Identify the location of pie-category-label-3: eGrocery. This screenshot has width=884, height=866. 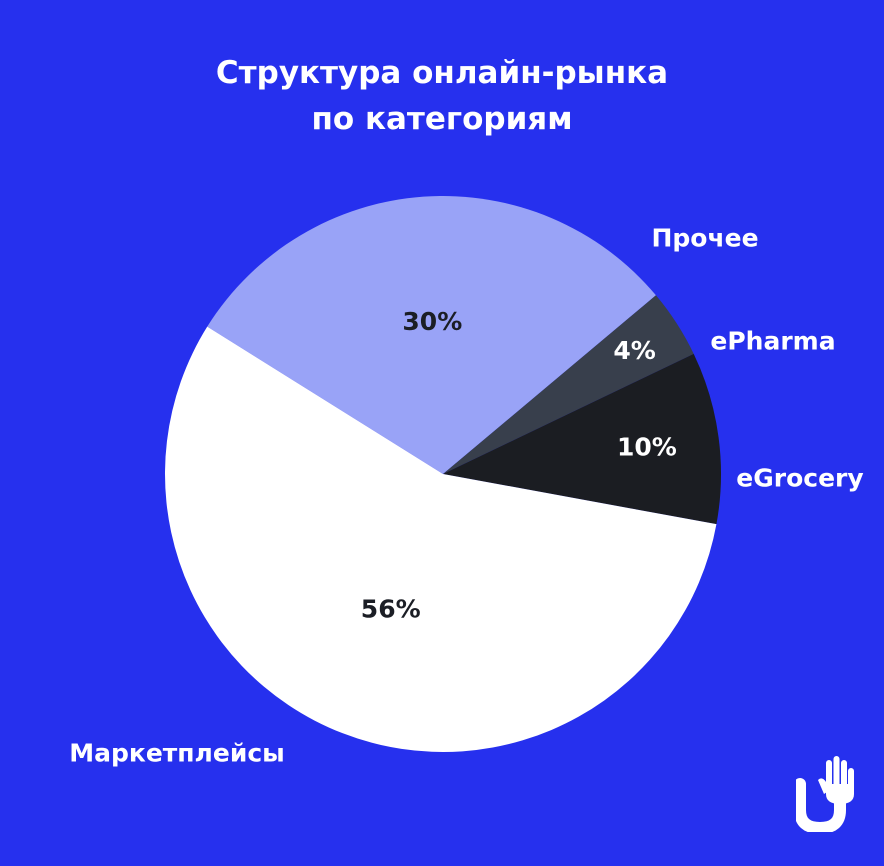
(799, 478).